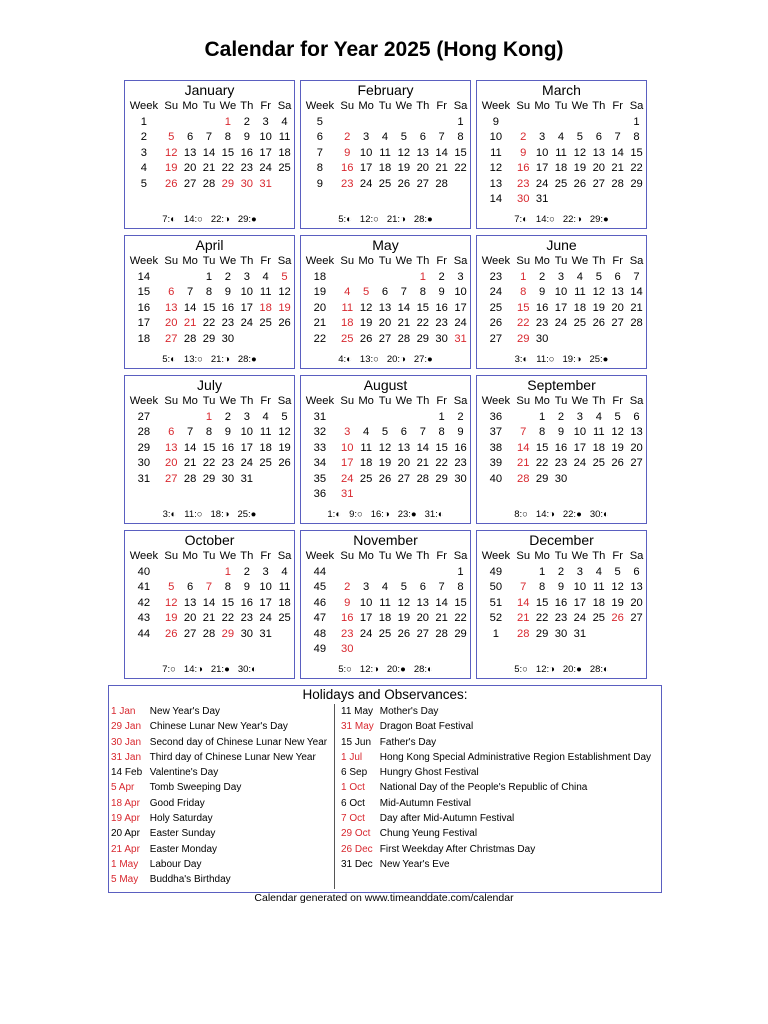 Image resolution: width=768 pixels, height=1024 pixels. What do you see at coordinates (496, 711) in the screenshot?
I see `holiday-item: 11 May Mother's Day` at bounding box center [496, 711].